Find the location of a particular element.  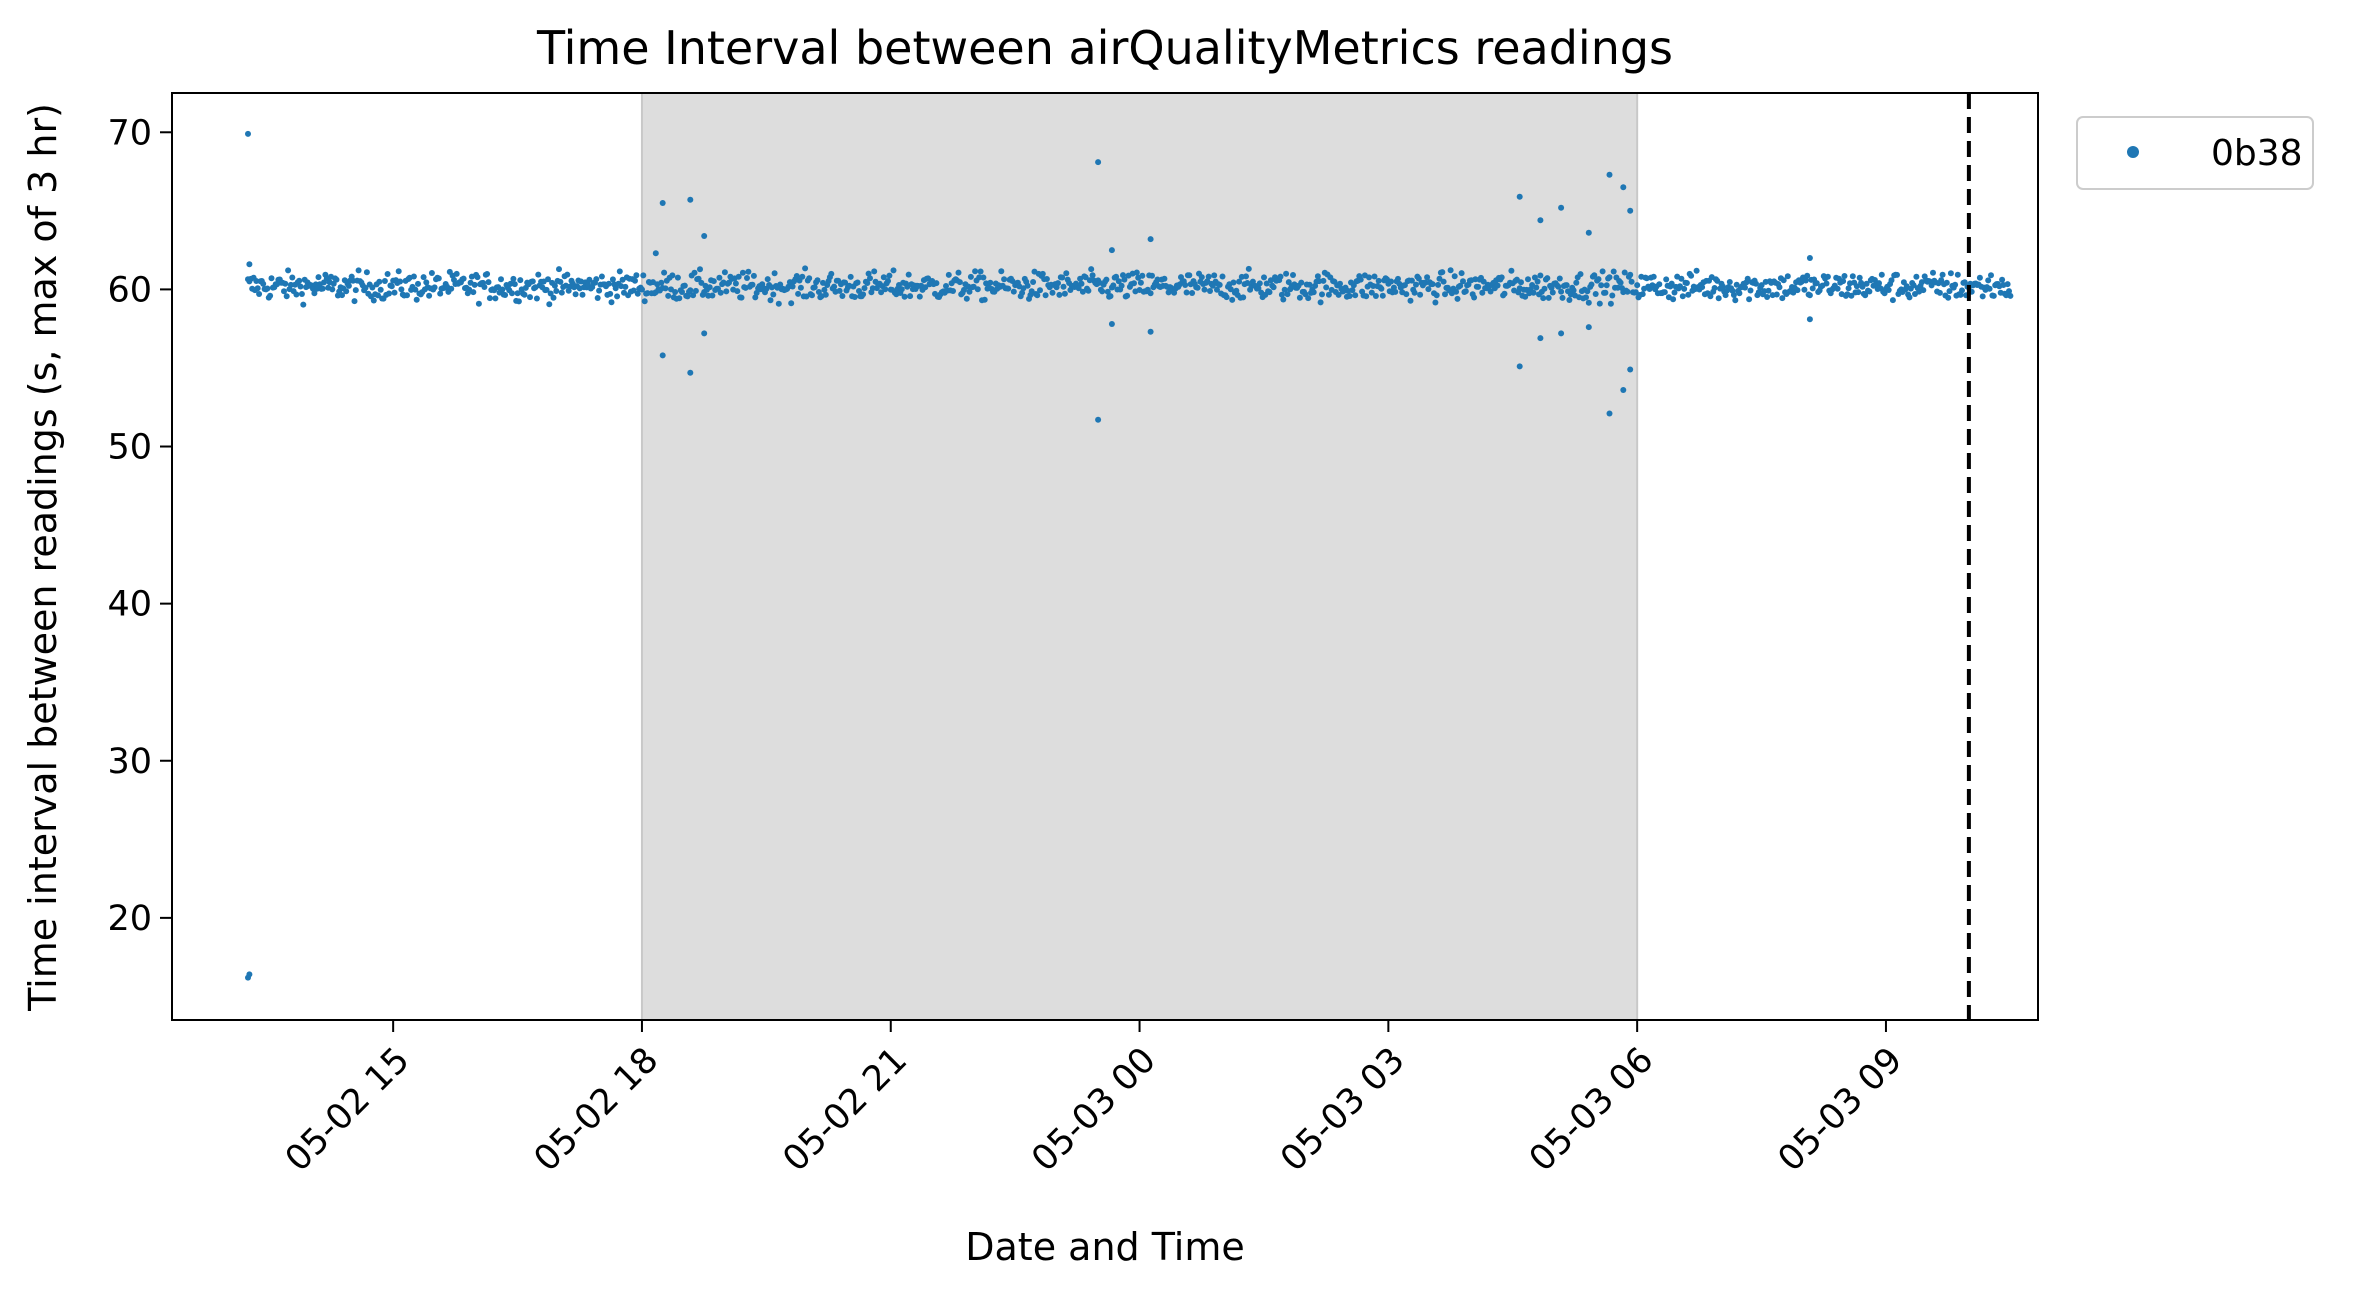

x-axis-label: Date and Time is located at coordinates (1104, 1247).